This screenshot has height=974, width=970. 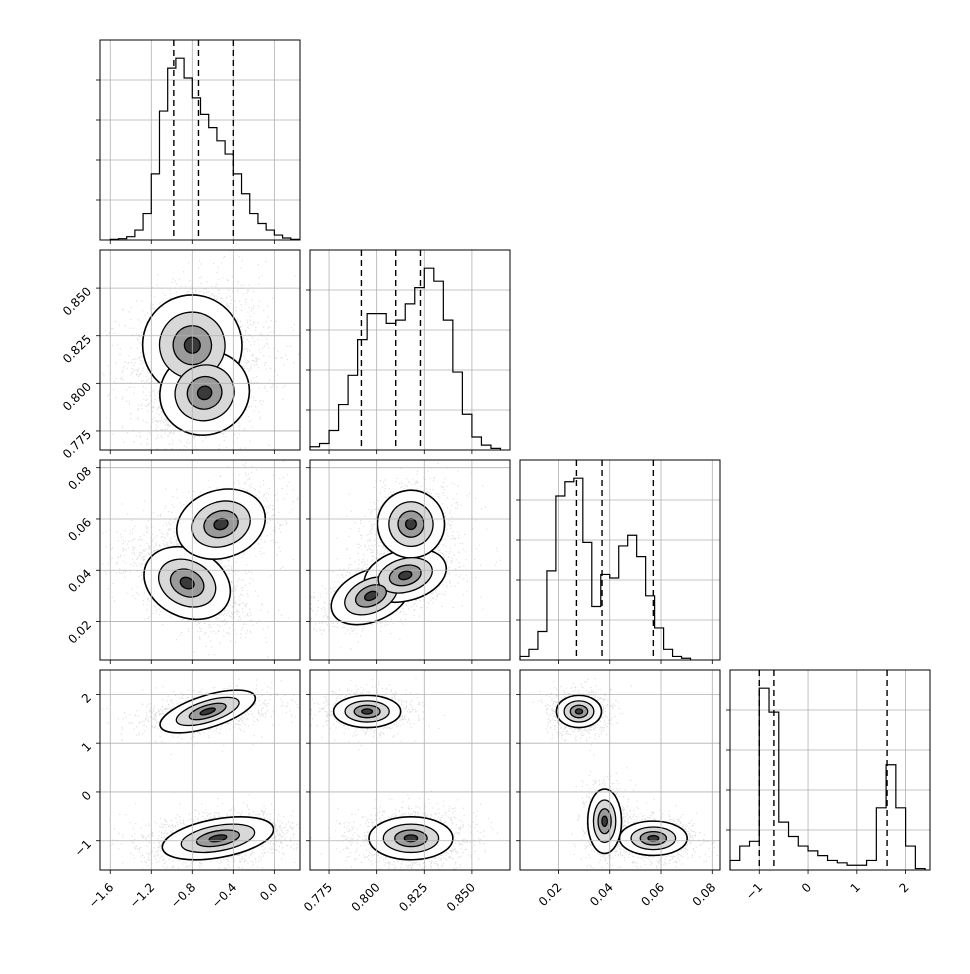 What do you see at coordinates (413, 897) in the screenshot?
I see `x-tick-label-param-1: 0.825` at bounding box center [413, 897].